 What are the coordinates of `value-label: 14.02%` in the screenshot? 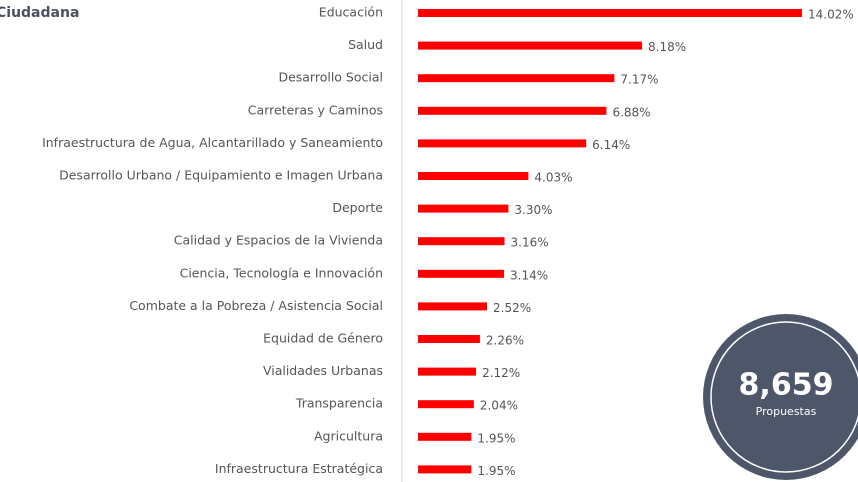 It's located at (831, 15).